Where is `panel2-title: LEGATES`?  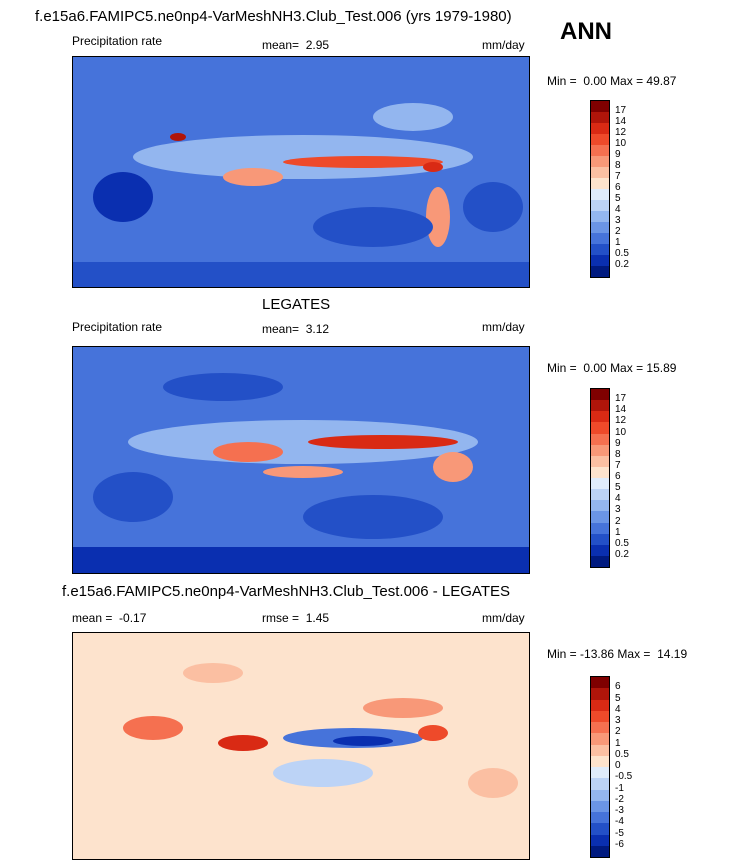
panel2-title: LEGATES is located at coordinates (296, 304).